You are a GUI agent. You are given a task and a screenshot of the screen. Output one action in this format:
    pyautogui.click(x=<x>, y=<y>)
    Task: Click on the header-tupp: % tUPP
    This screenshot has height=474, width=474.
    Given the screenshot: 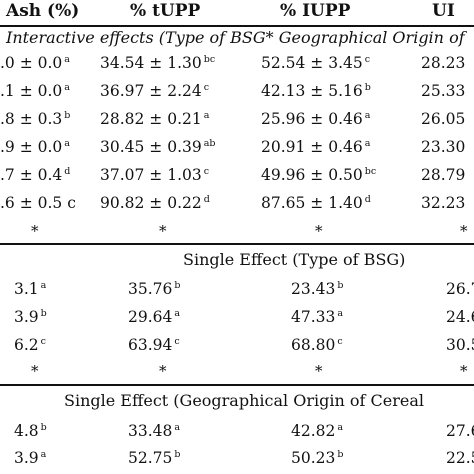 What is the action you would take?
    pyautogui.click(x=165, y=11)
    